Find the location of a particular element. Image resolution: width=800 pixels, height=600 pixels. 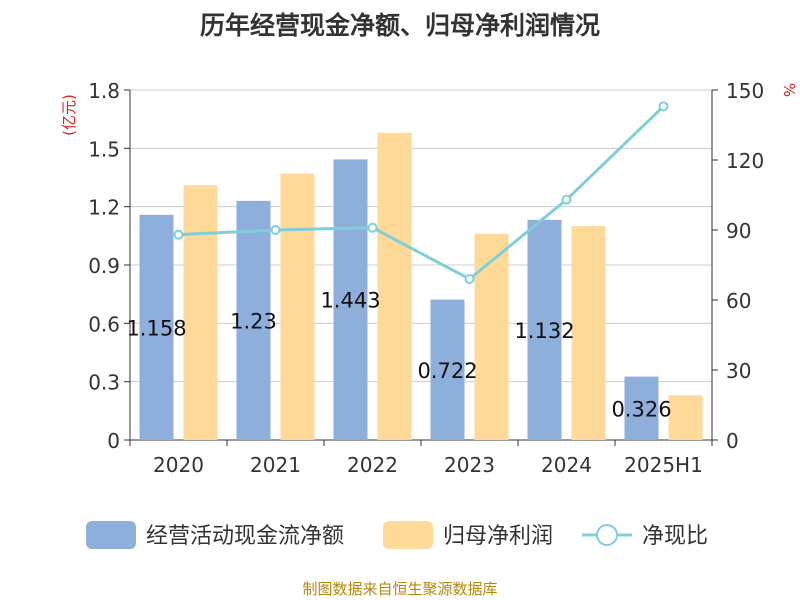

legend-label-net-cash-ratio: 净现比 is located at coordinates (675, 536).